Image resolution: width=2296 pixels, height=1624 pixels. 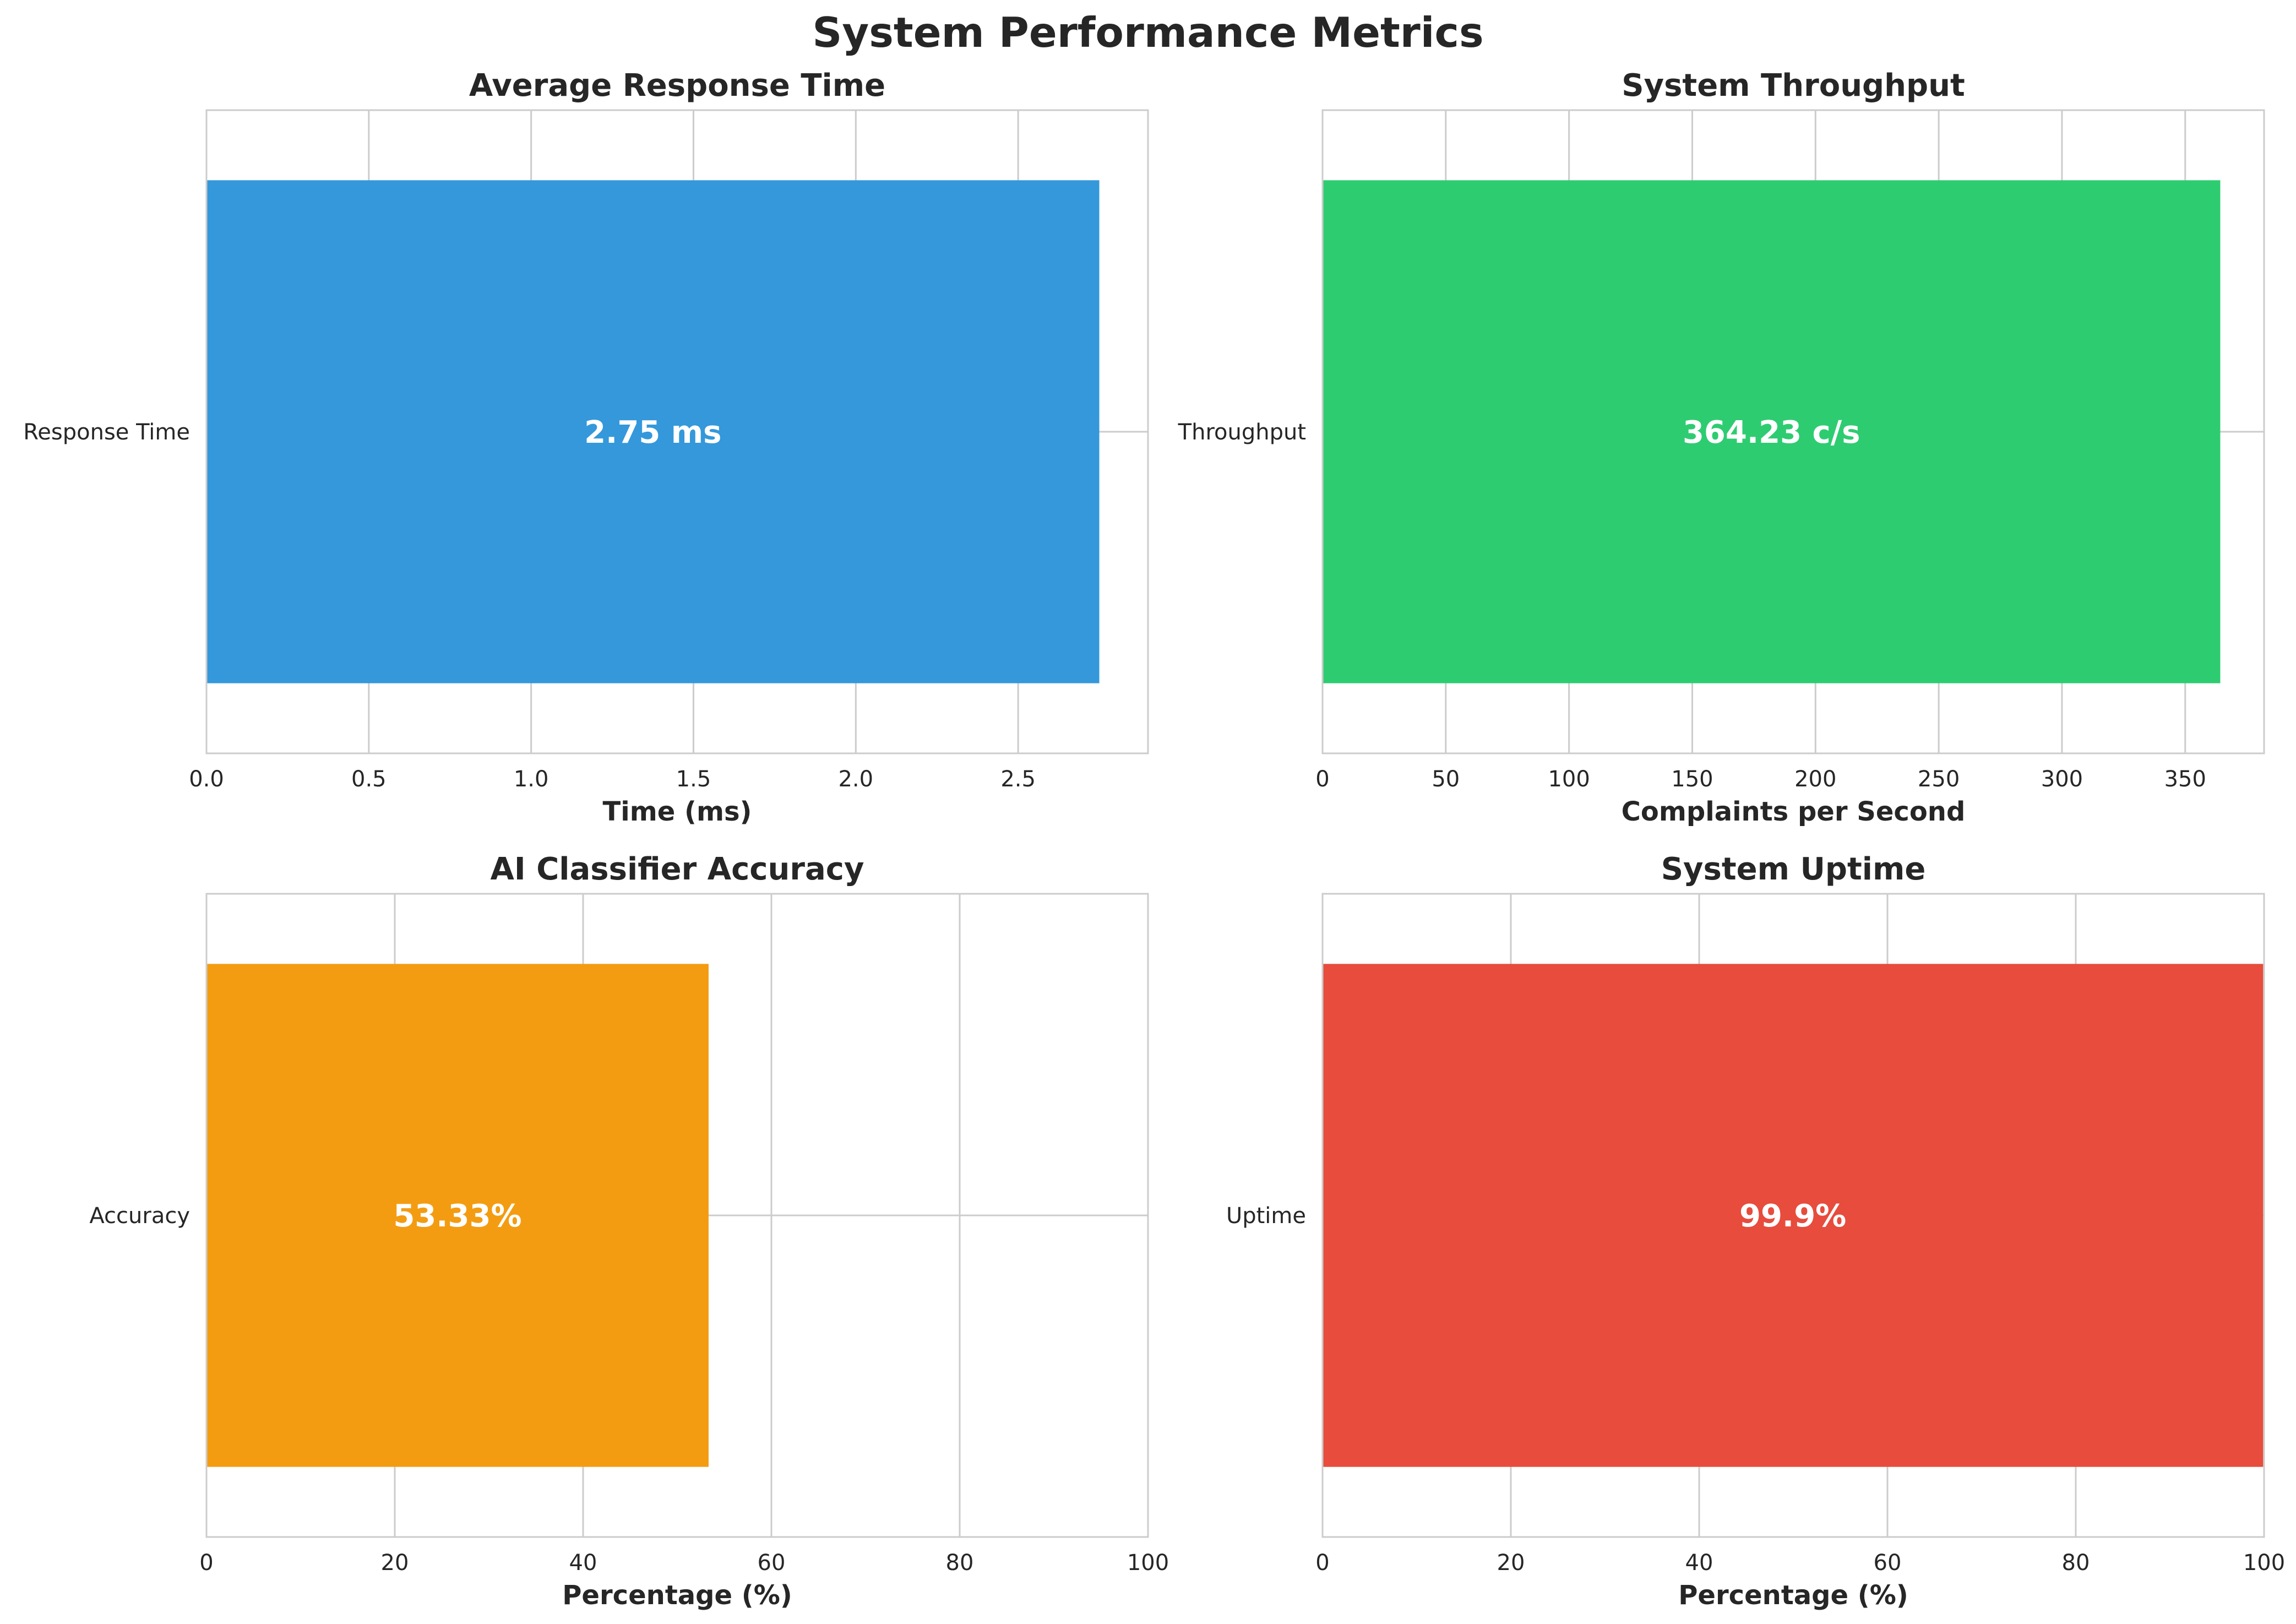 I want to click on chart-title-uptime: System Uptime, so click(x=1793, y=869).